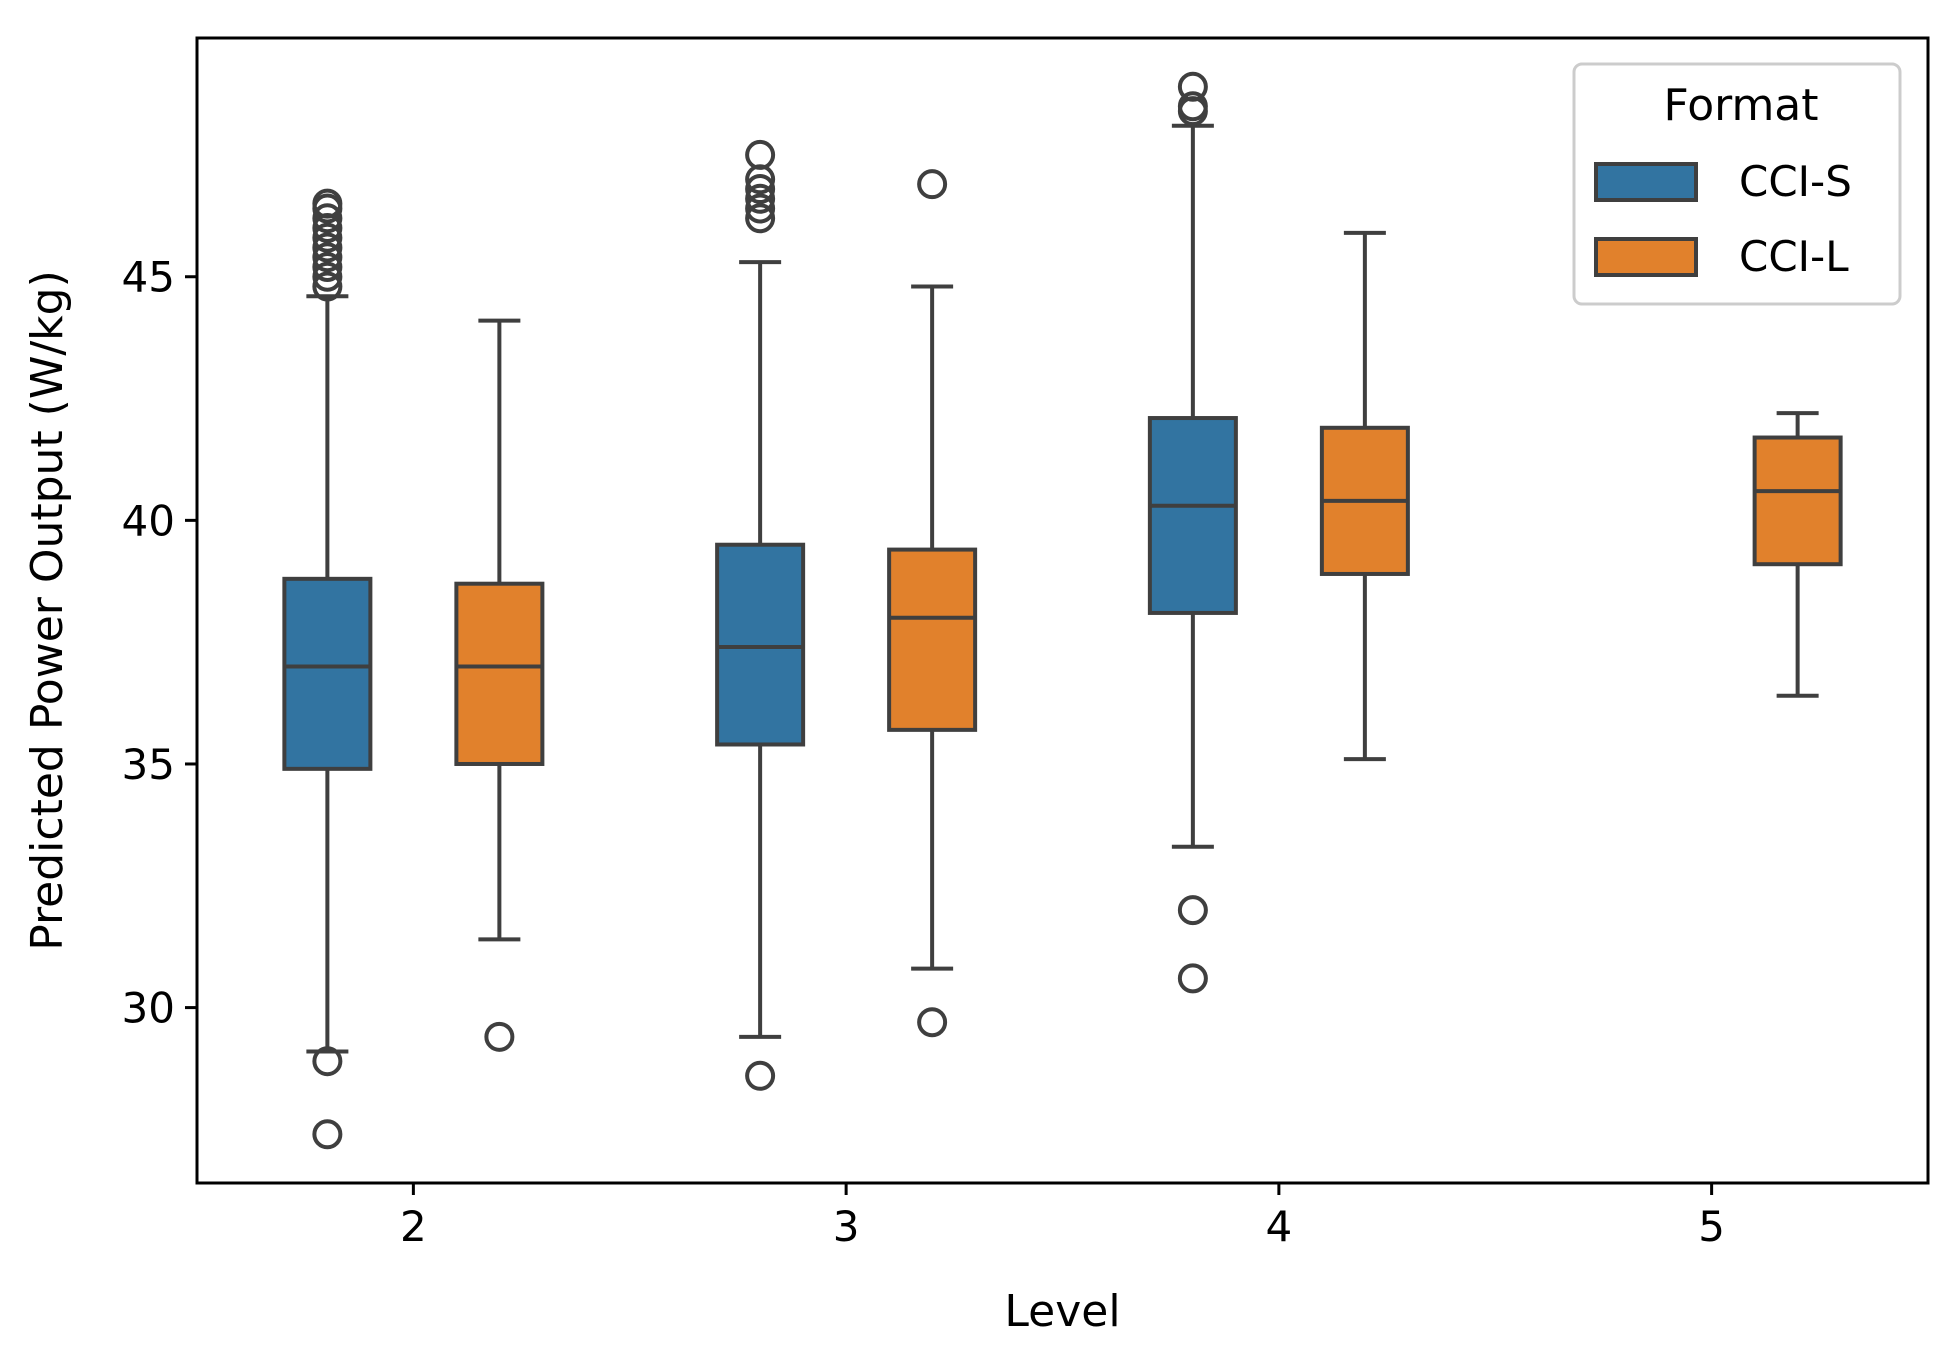 The image size is (1940, 1351). What do you see at coordinates (148, 764) in the screenshot?
I see `y-tick-label: 35` at bounding box center [148, 764].